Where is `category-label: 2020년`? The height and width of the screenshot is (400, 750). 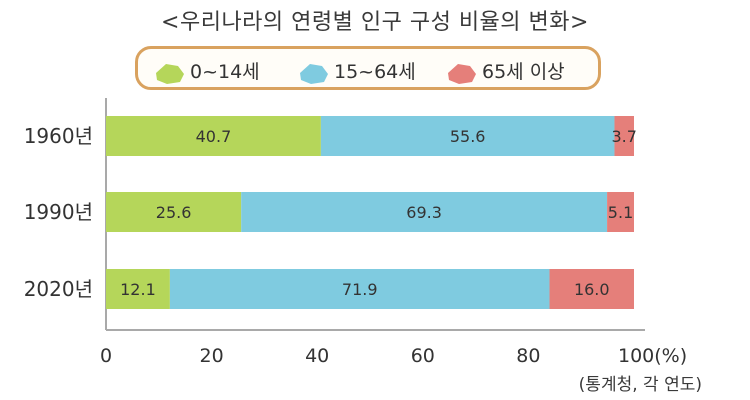
category-label: 2020년 is located at coordinates (58, 289).